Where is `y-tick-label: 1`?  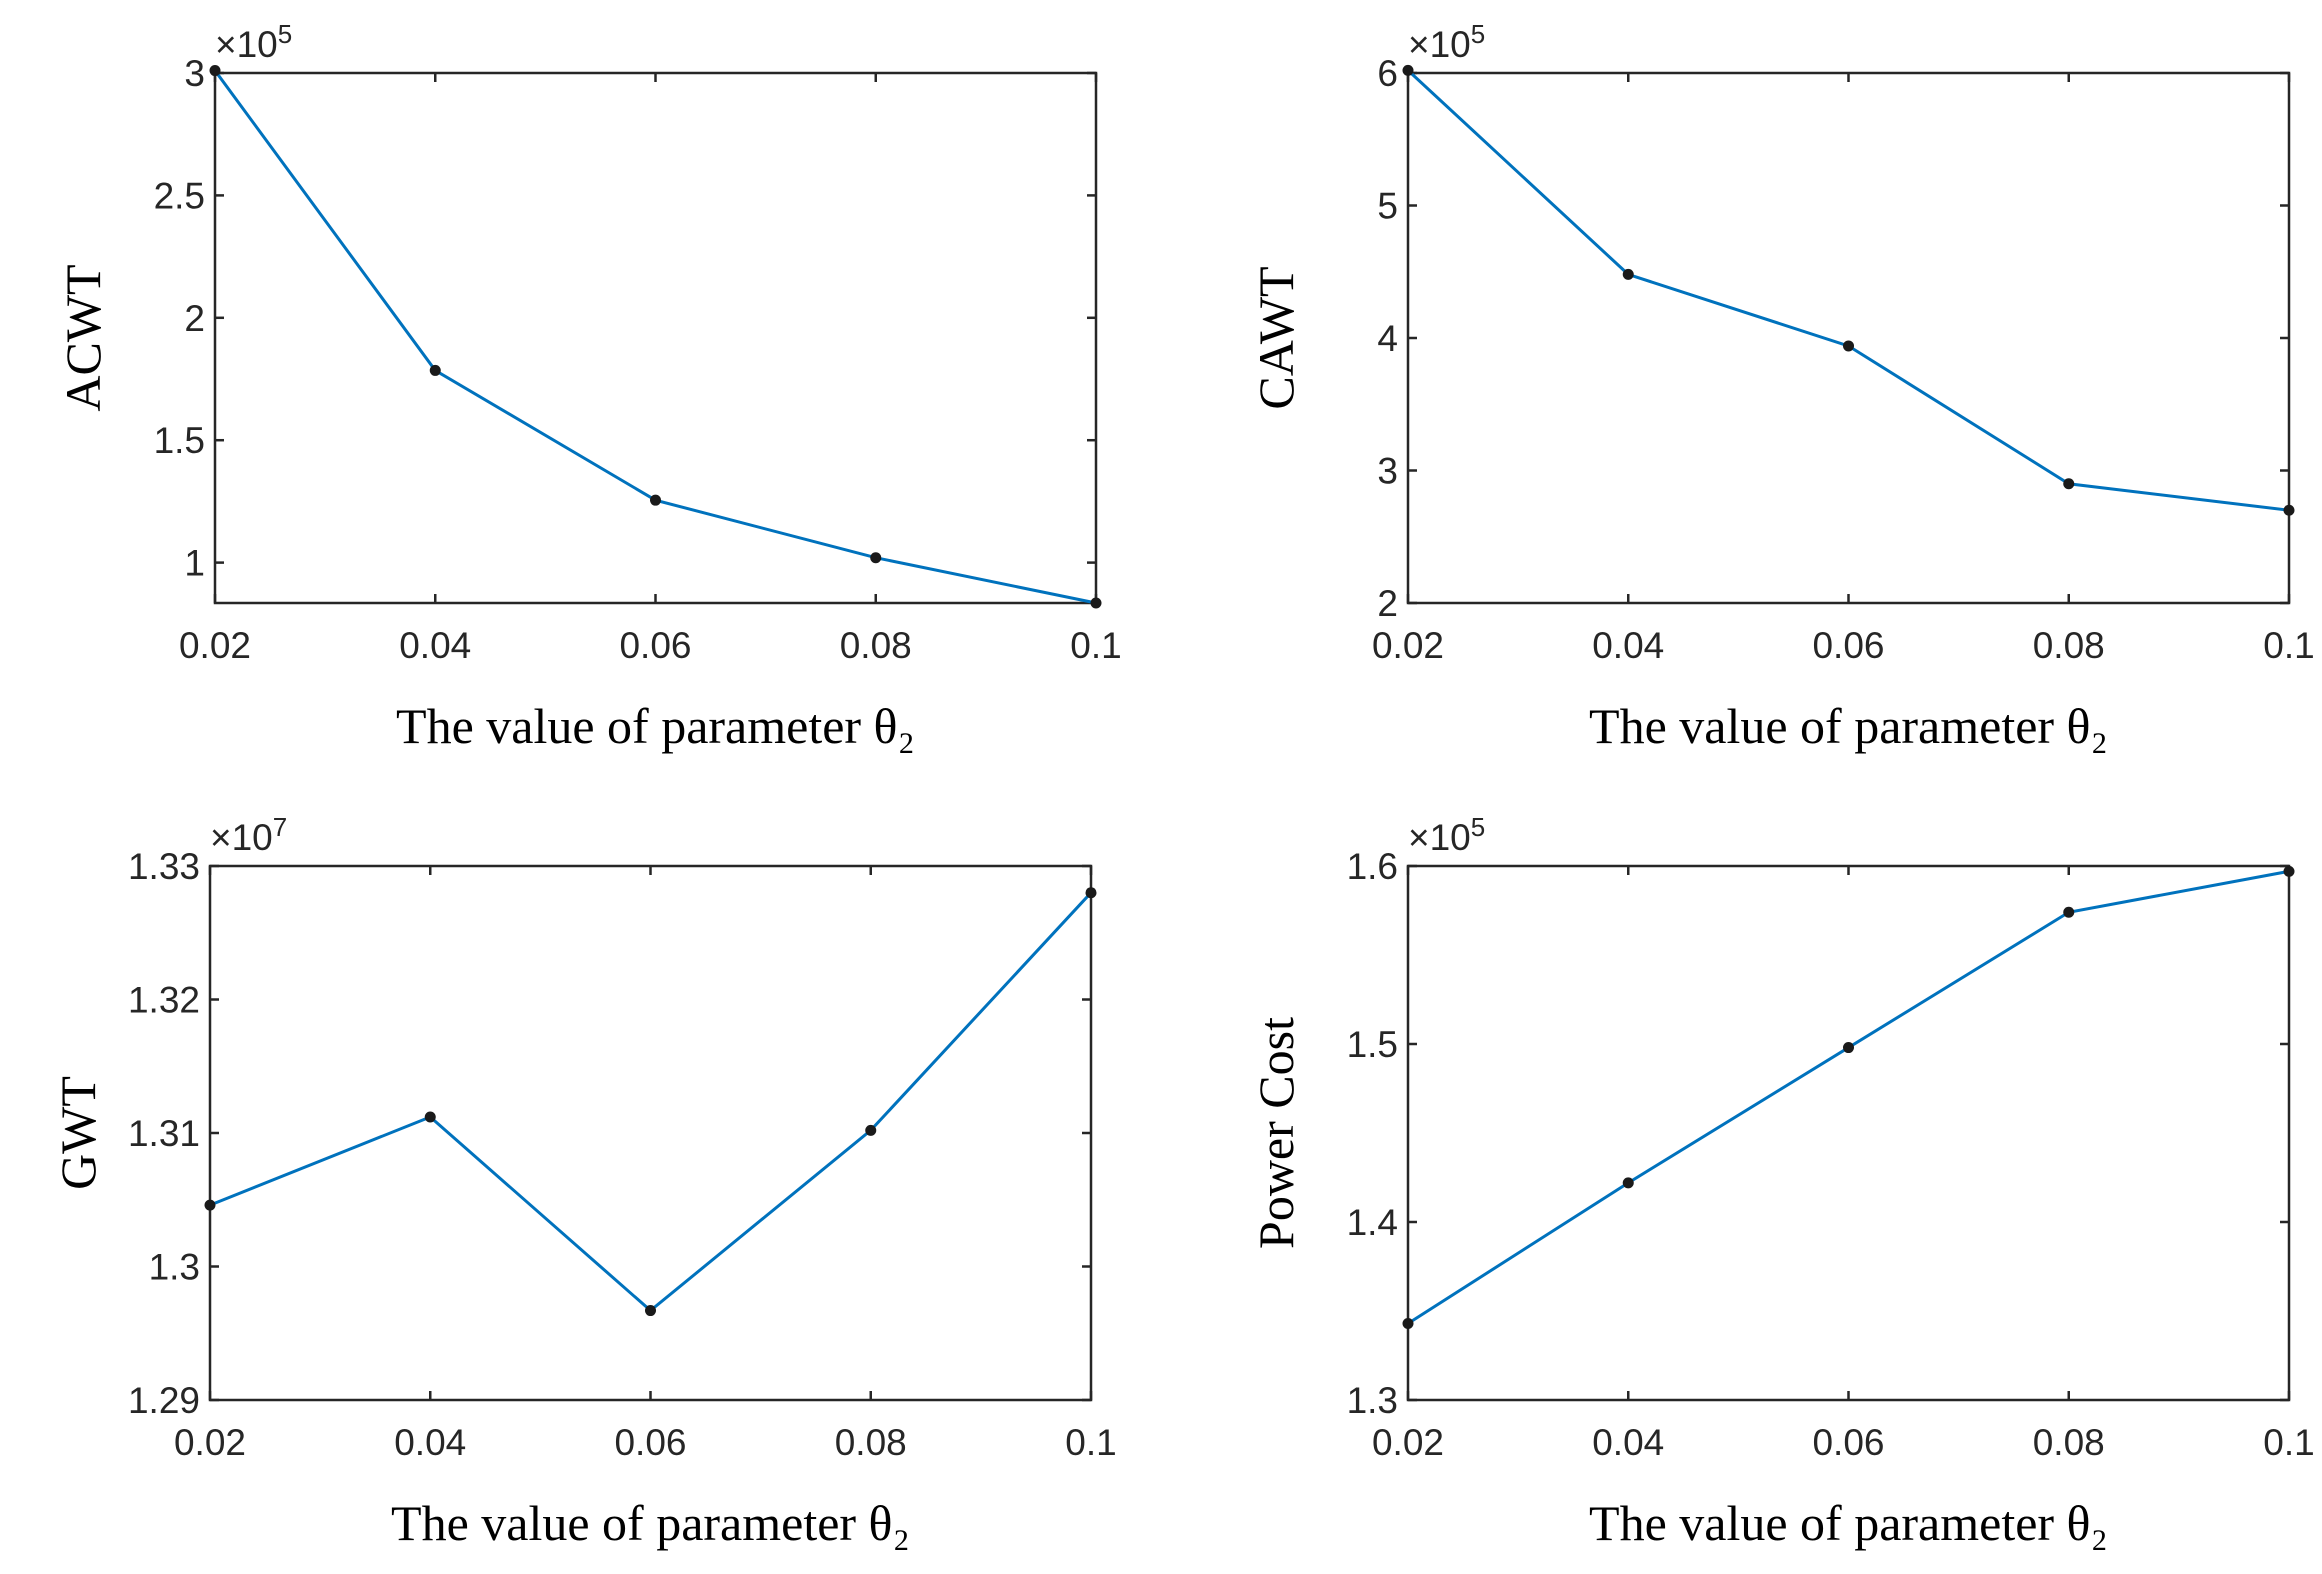 y-tick-label: 1 is located at coordinates (194, 563).